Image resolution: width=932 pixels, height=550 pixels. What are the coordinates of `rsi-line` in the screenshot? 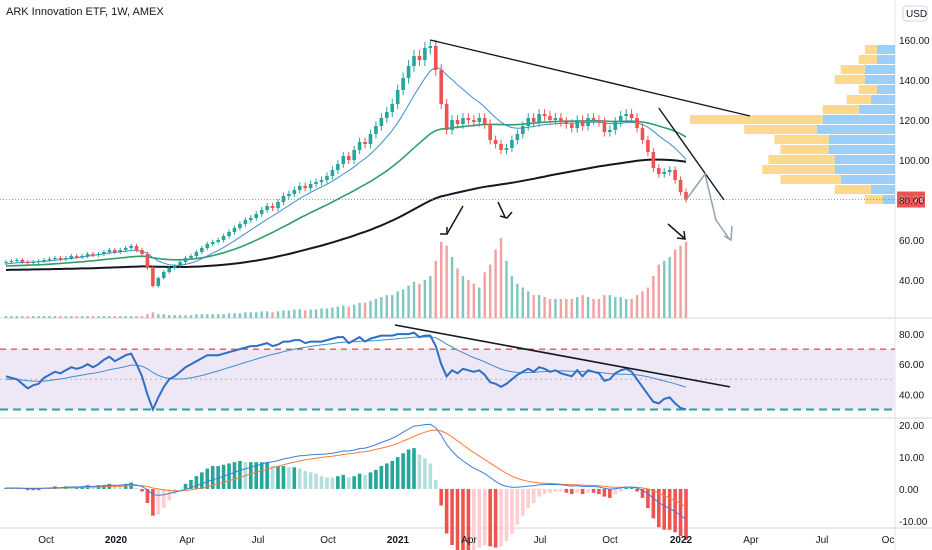 It's located at (346, 372).